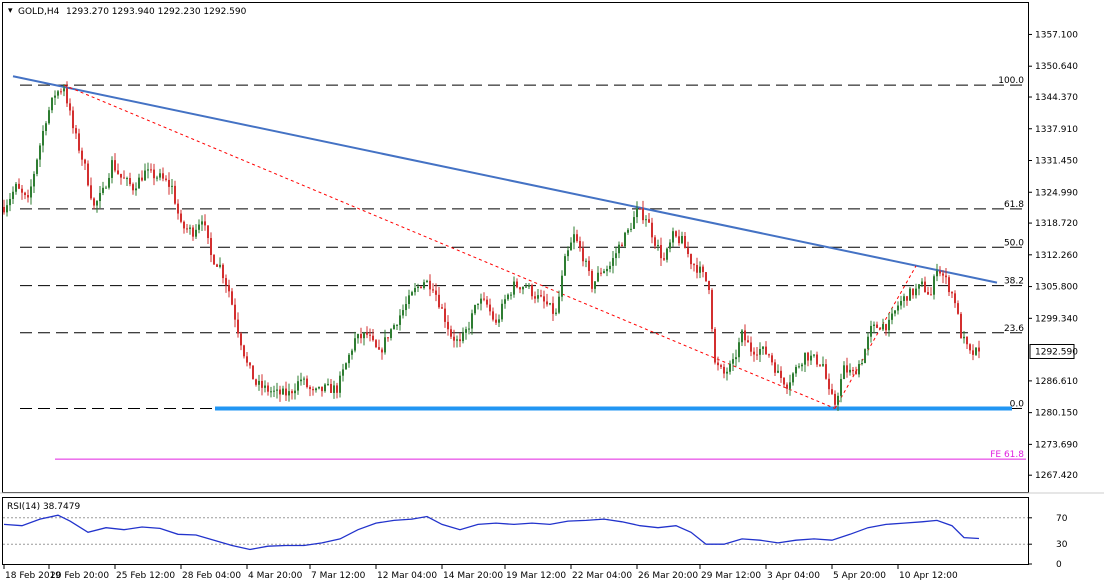  What do you see at coordinates (473, 576) in the screenshot?
I see `time-tick-label: 14 Mar 20:00` at bounding box center [473, 576].